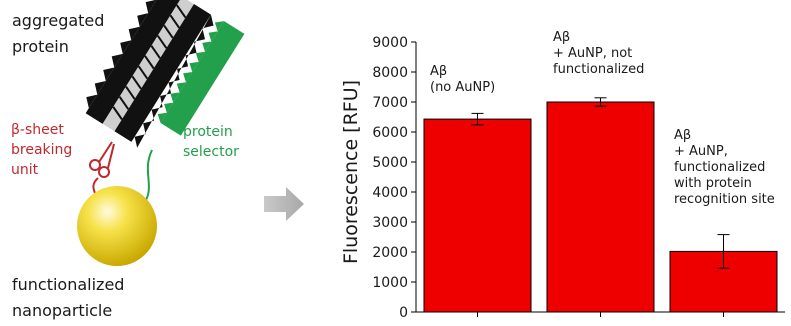  Describe the element at coordinates (390, 163) in the screenshot. I see `y-tick-label: 5000` at that location.